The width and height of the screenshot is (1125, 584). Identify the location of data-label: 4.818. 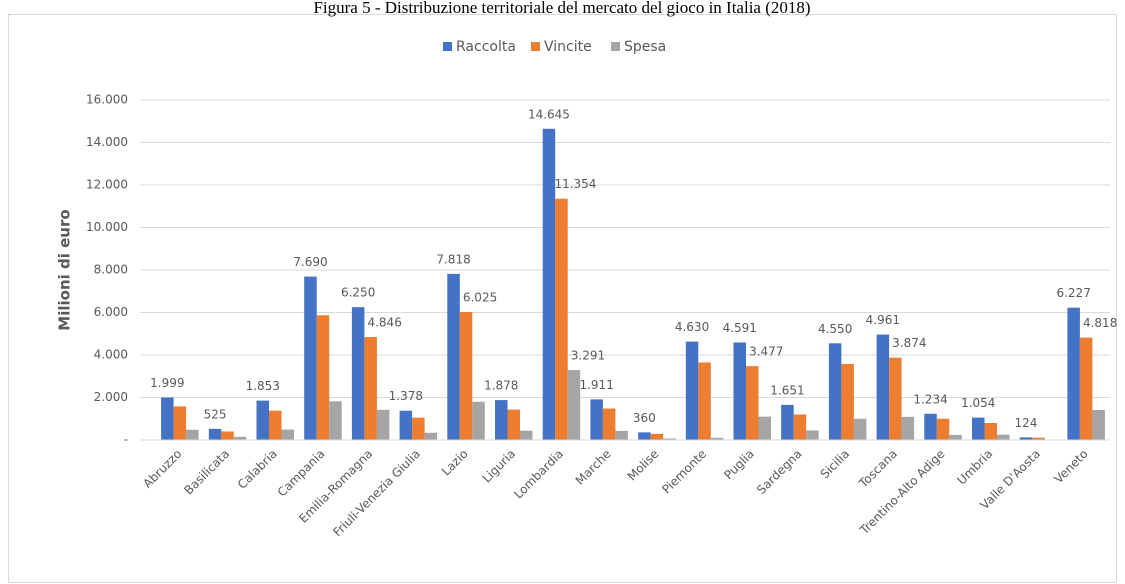
(1100, 323).